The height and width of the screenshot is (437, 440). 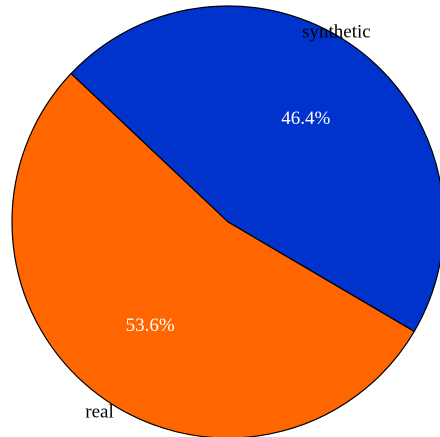 What do you see at coordinates (150, 325) in the screenshot?
I see `slice-percent-real: 53.6%` at bounding box center [150, 325].